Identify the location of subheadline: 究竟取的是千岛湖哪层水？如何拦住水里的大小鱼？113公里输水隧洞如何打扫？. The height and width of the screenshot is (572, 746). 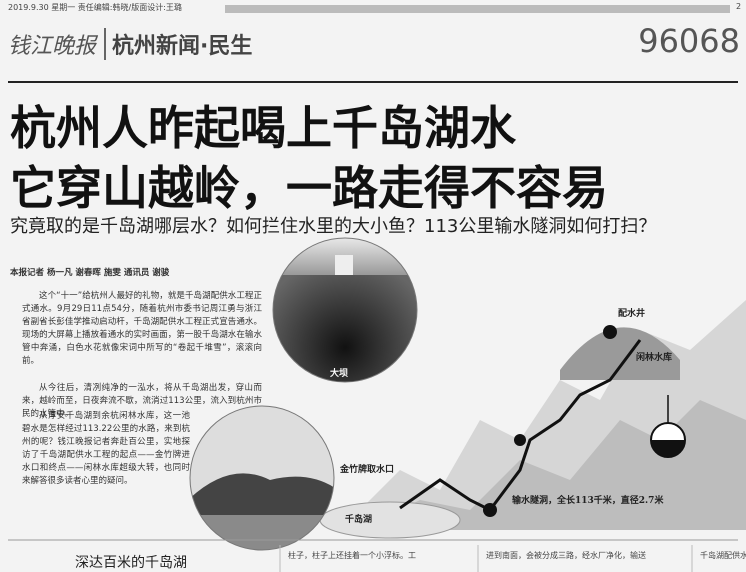
(333, 226).